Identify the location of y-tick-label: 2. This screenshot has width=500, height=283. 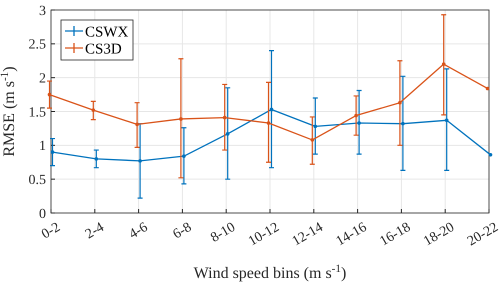
(42, 79).